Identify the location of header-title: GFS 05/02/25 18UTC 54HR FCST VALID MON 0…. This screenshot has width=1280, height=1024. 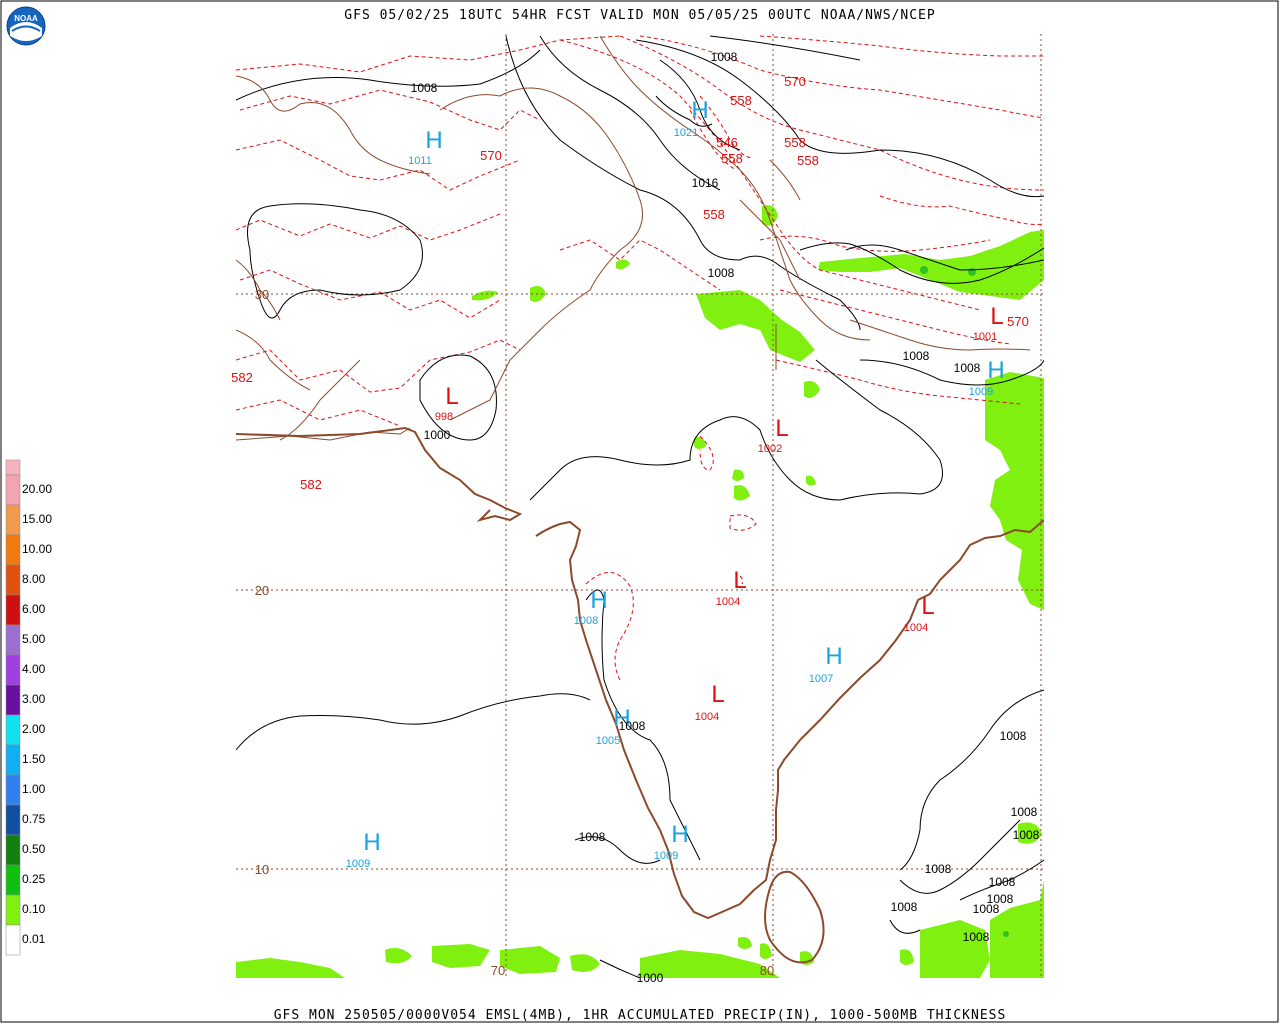
(640, 15).